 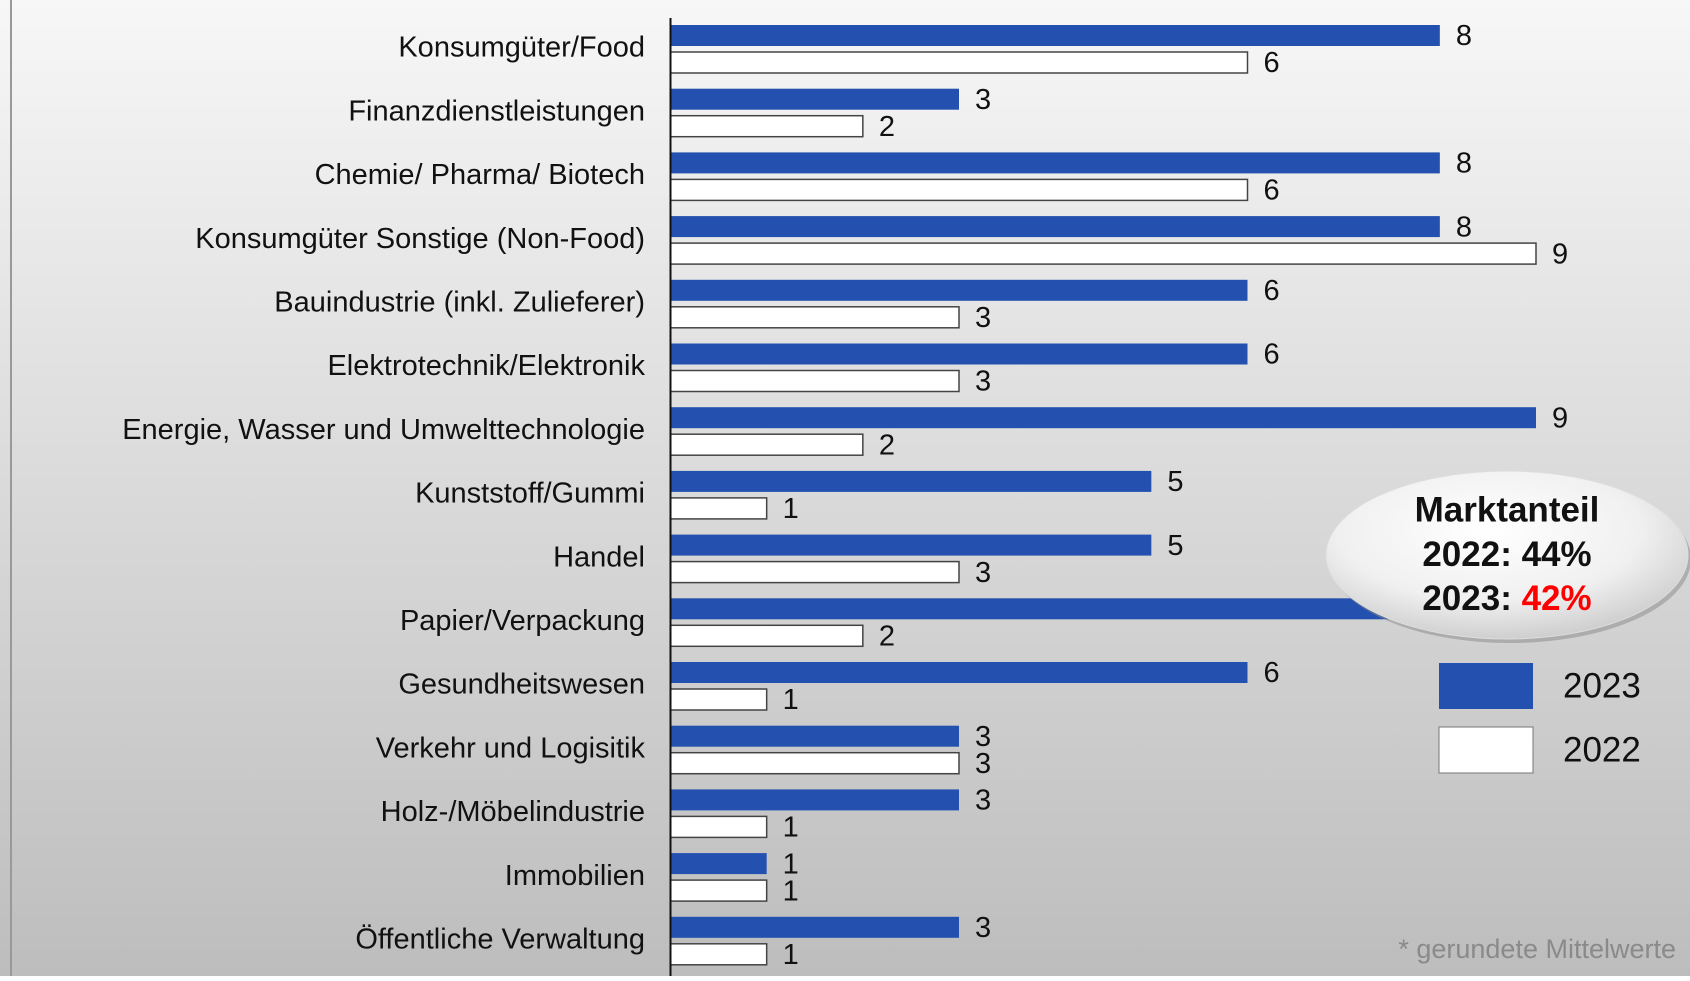 I want to click on category-label: Energie, Wasser und Umwelttechnologie, so click(x=383, y=430).